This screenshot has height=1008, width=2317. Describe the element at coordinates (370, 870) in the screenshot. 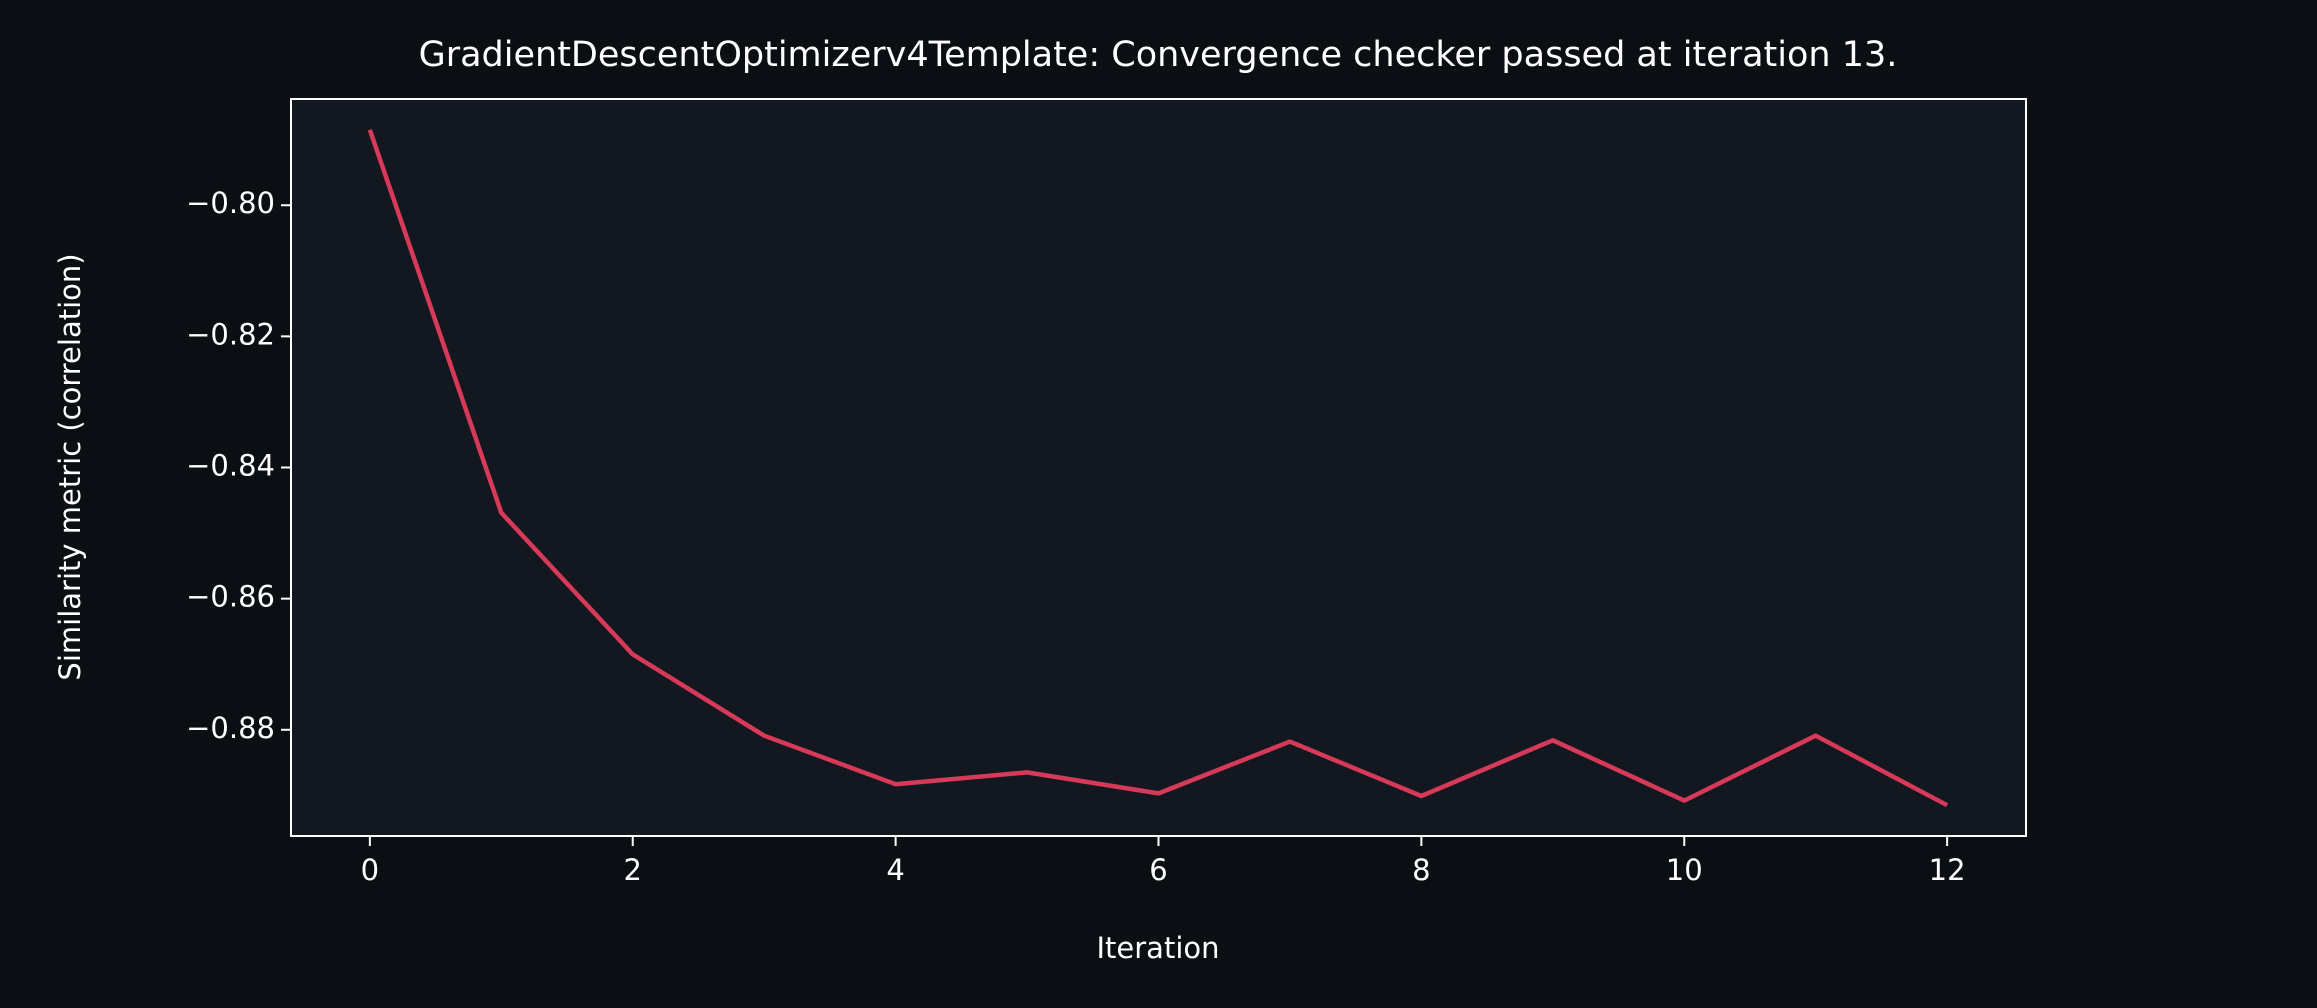

I see `x-tick-label: 0` at that location.